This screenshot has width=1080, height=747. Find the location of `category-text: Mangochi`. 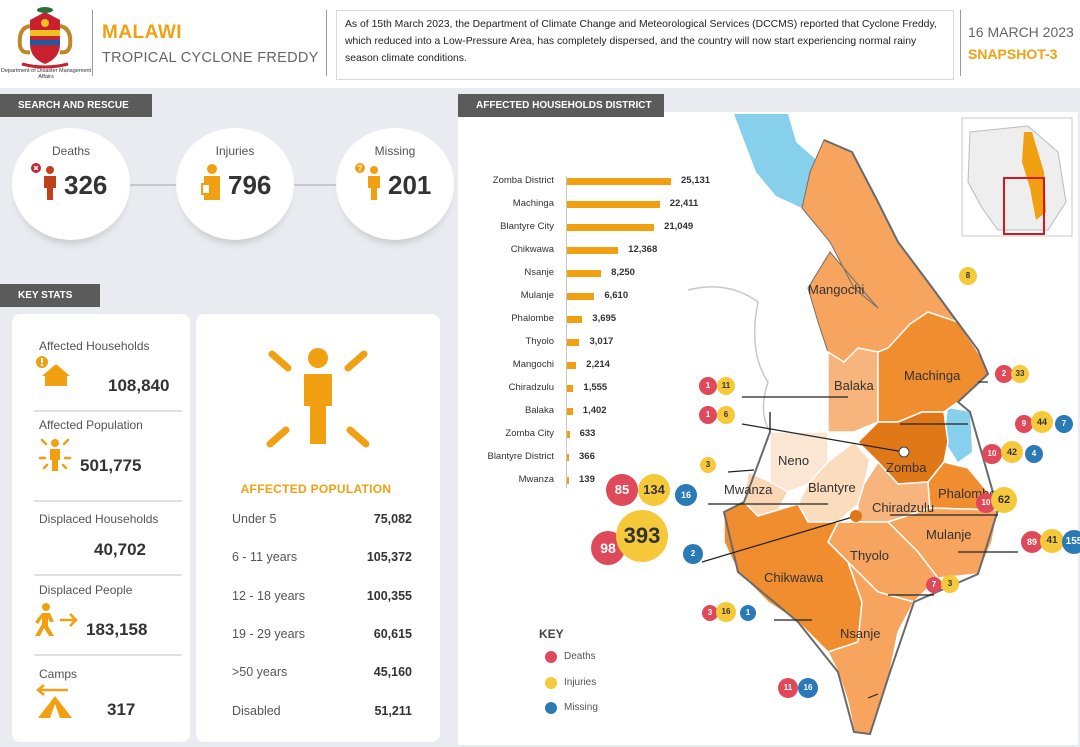

category-text: Mangochi is located at coordinates (533, 364).